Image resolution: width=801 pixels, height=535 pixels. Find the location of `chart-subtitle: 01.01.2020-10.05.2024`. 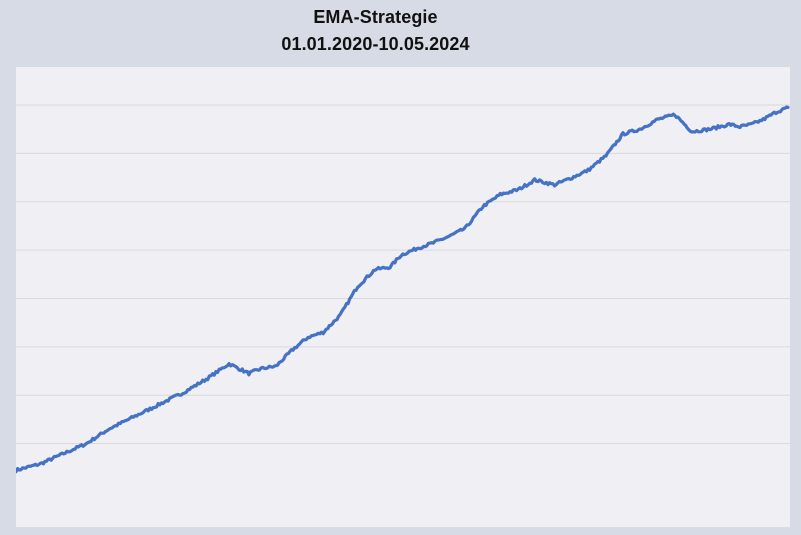

chart-subtitle: 01.01.2020-10.05.2024 is located at coordinates (375, 44).